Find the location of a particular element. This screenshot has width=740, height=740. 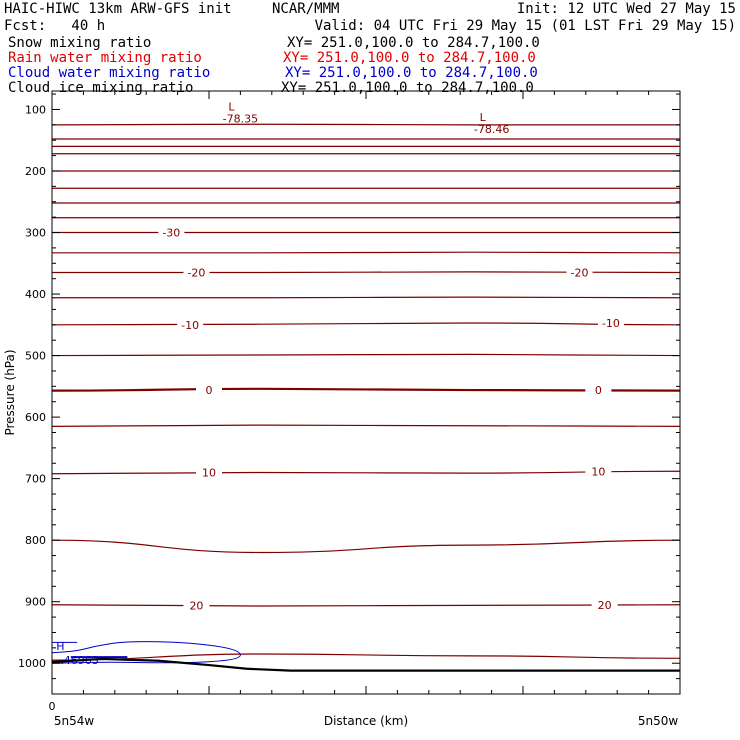

x-tick-label: 0 is located at coordinates (52, 706).